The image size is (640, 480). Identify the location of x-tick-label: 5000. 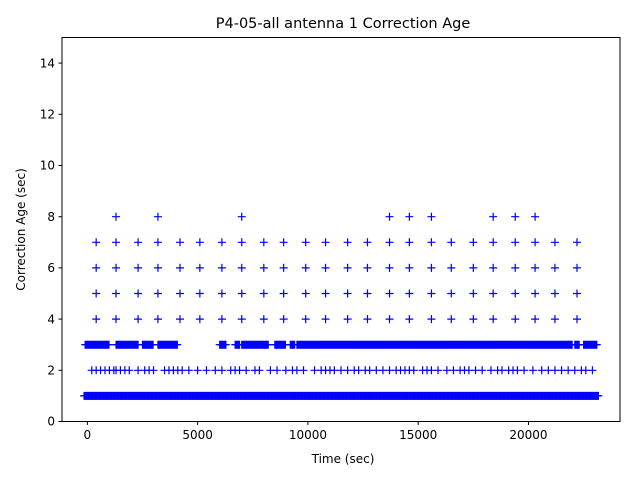
(197, 435).